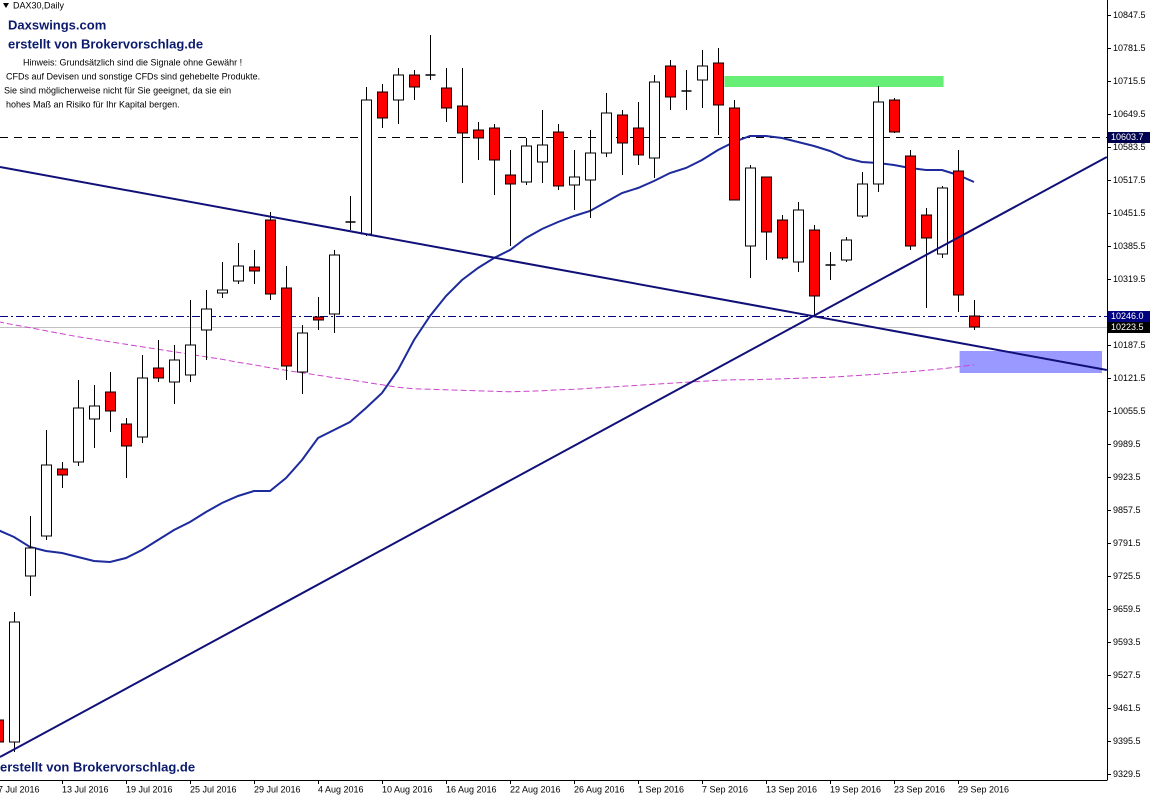 The image size is (1150, 800). I want to click on y-tick-label: 9395.5, so click(1127, 741).